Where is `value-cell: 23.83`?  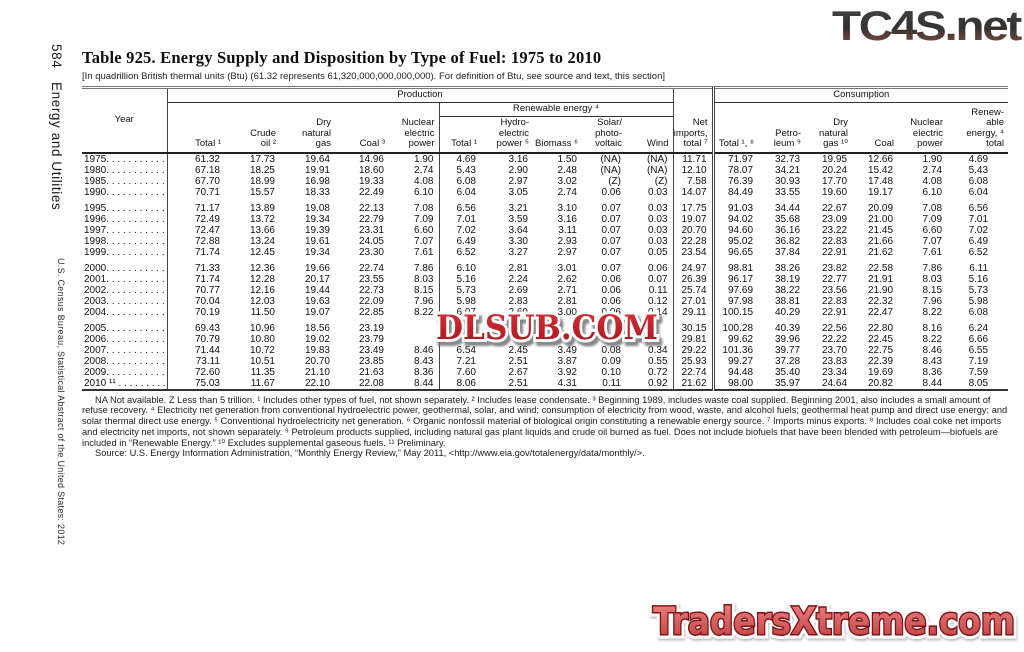 value-cell: 23.83 is located at coordinates (834, 361).